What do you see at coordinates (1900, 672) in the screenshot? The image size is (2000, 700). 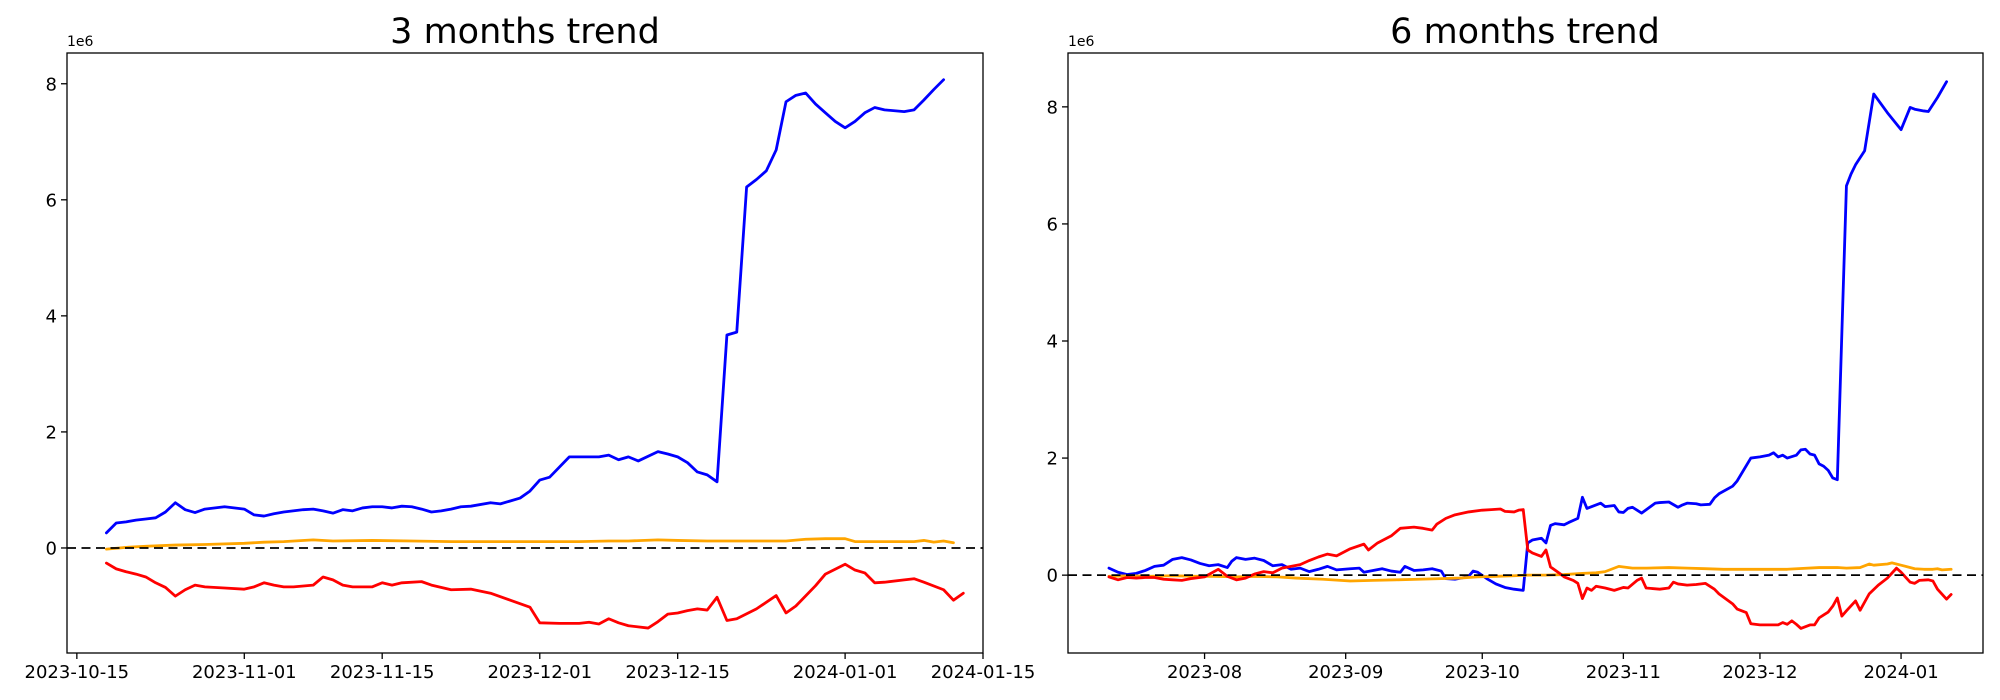 I see `x-tick-label: 2024-01` at bounding box center [1900, 672].